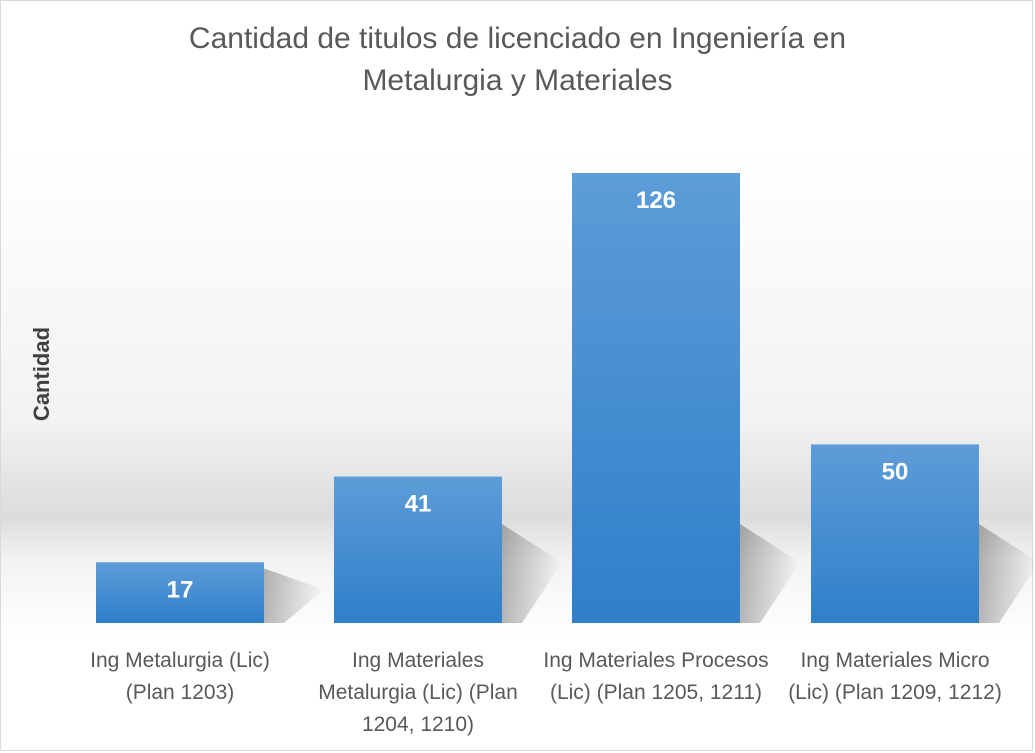  What do you see at coordinates (418, 504) in the screenshot?
I see `bar-value-label-2: 41` at bounding box center [418, 504].